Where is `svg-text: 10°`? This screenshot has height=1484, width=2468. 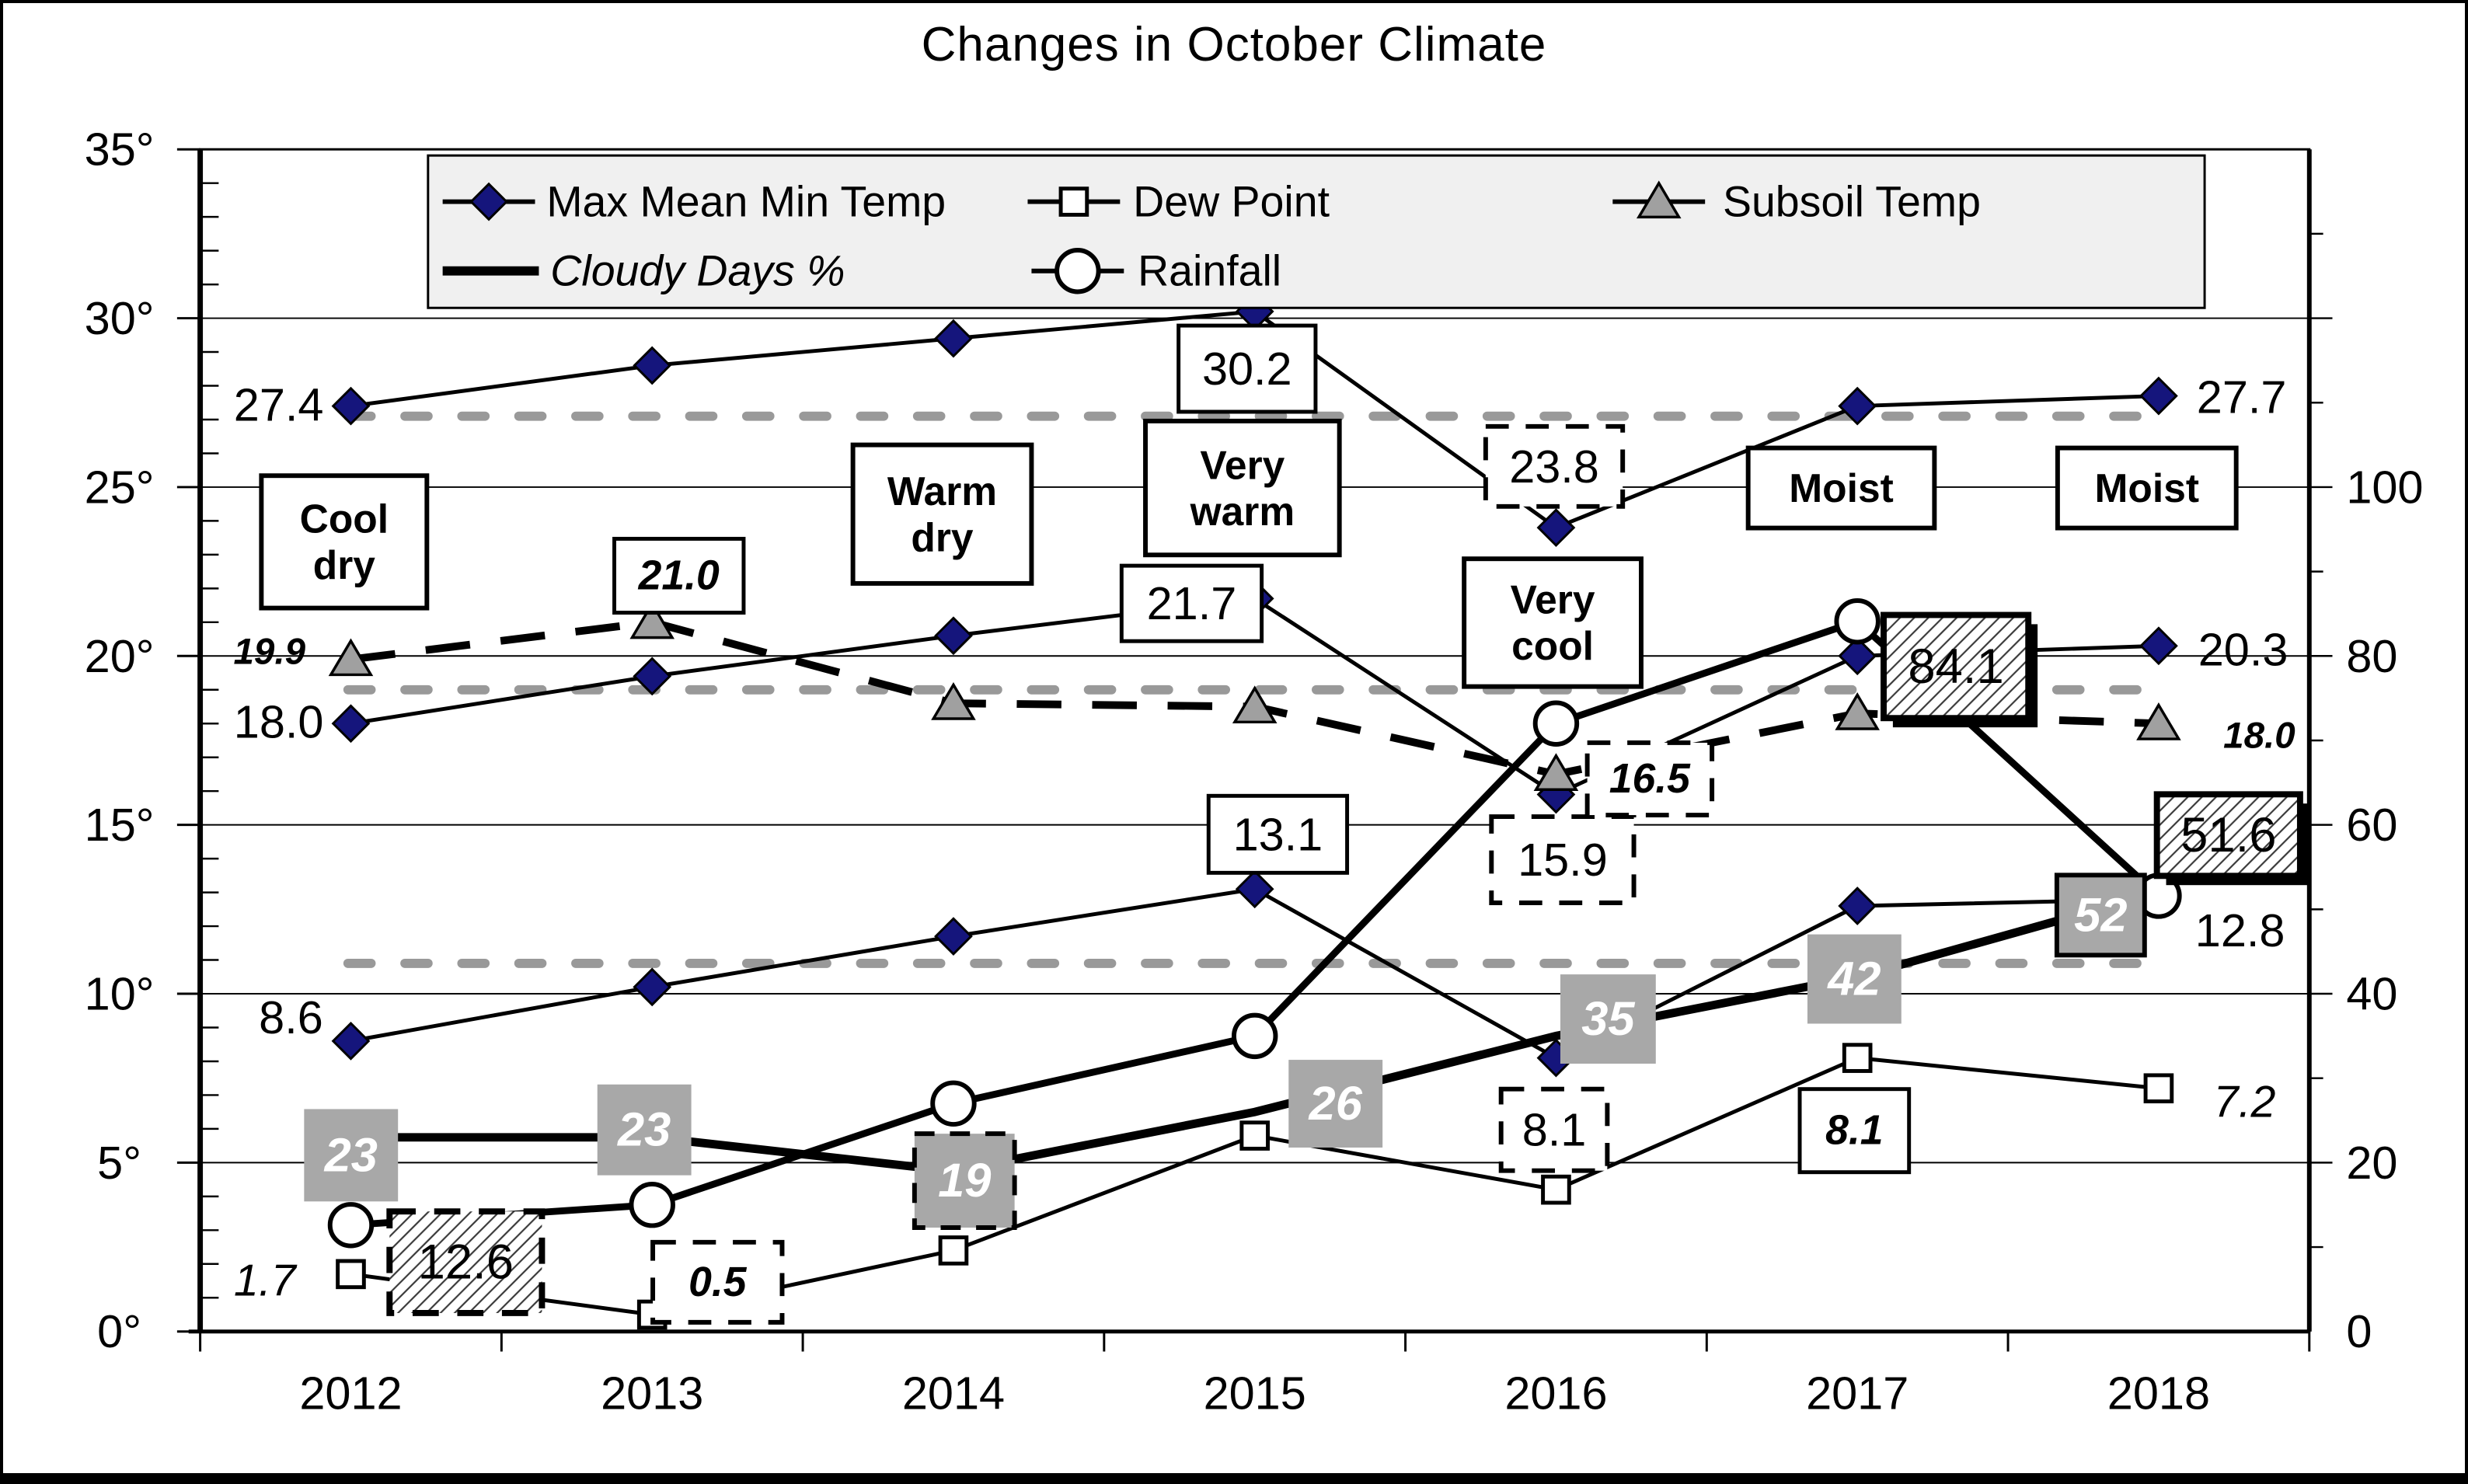
svg-text: 10° is located at coordinates (120, 994).